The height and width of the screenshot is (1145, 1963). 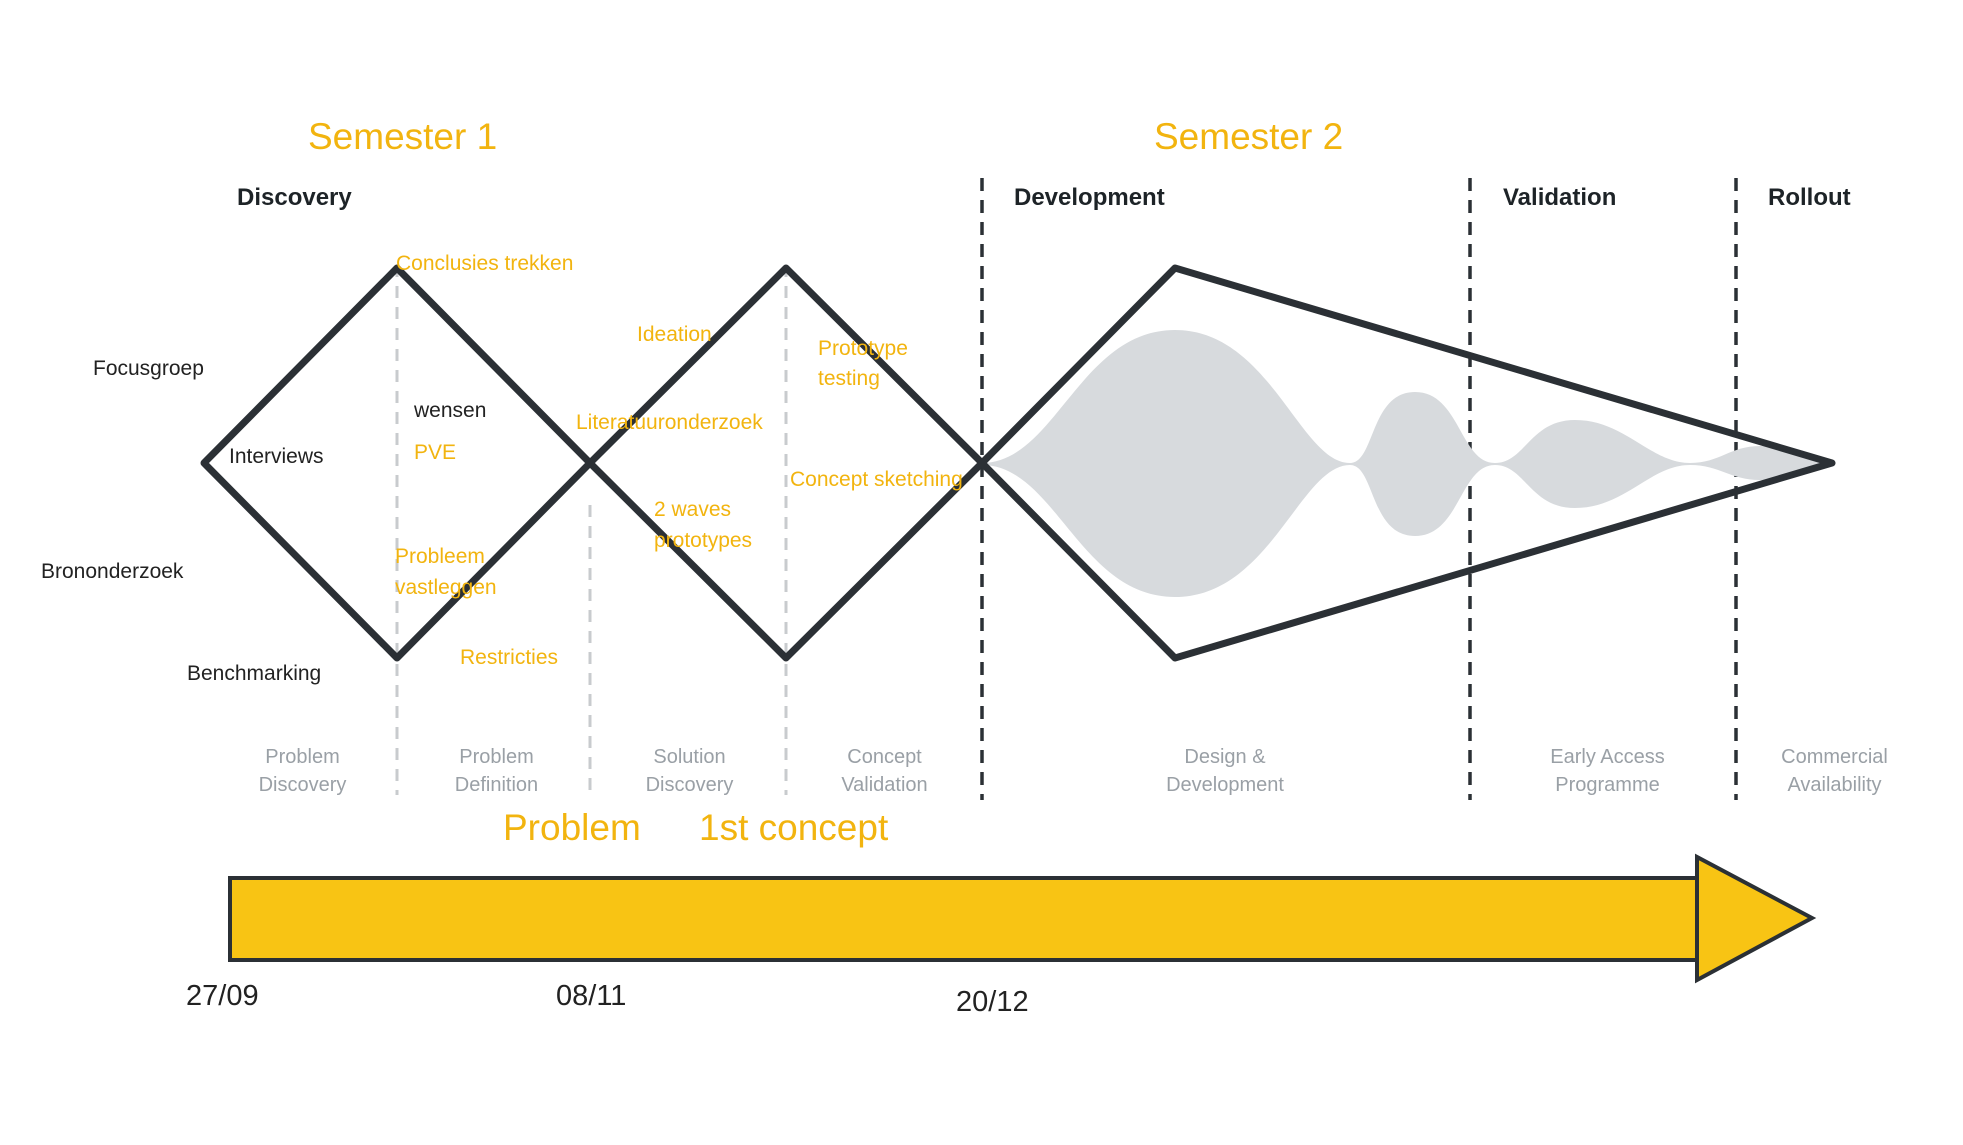 I want to click on phase-discovery: Discovery, so click(x=294, y=197).